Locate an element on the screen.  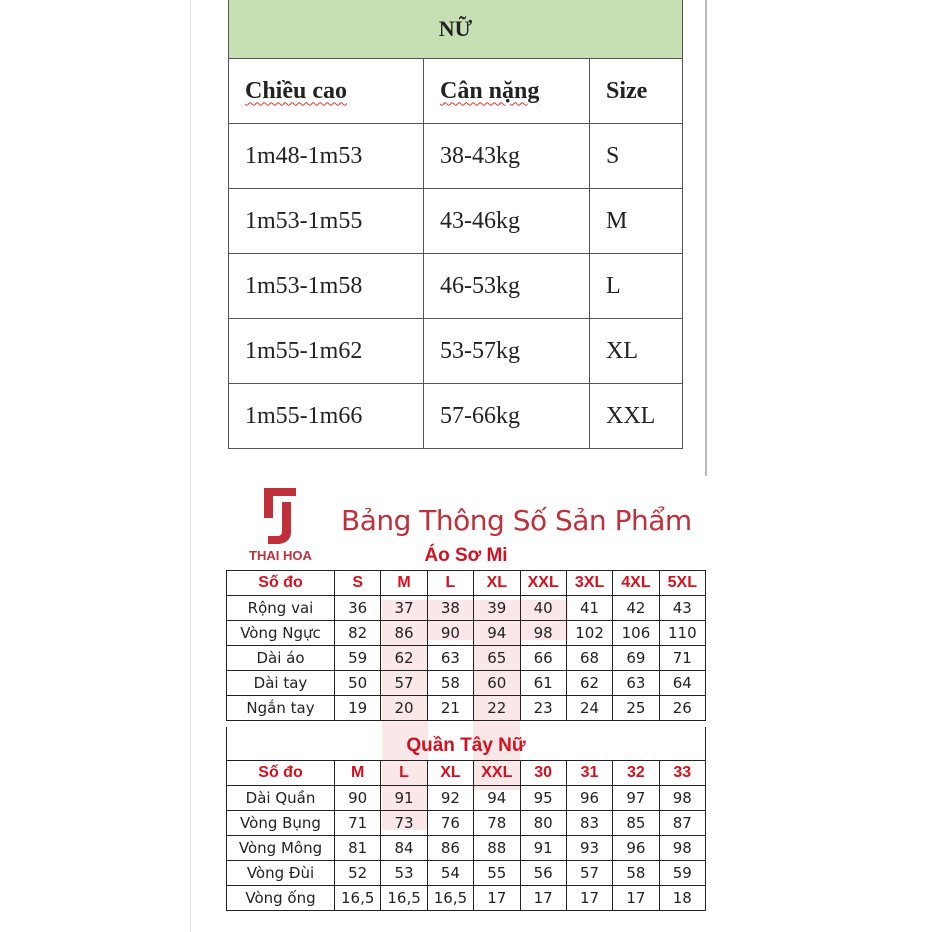
row-label: Vòng Ngực is located at coordinates (280, 633).